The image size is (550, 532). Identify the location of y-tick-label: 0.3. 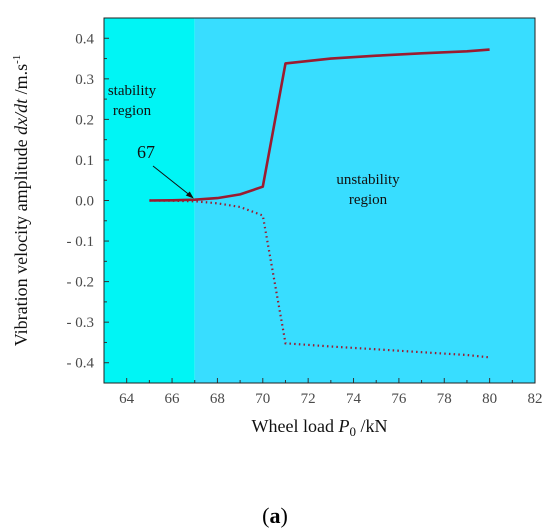
(84, 80).